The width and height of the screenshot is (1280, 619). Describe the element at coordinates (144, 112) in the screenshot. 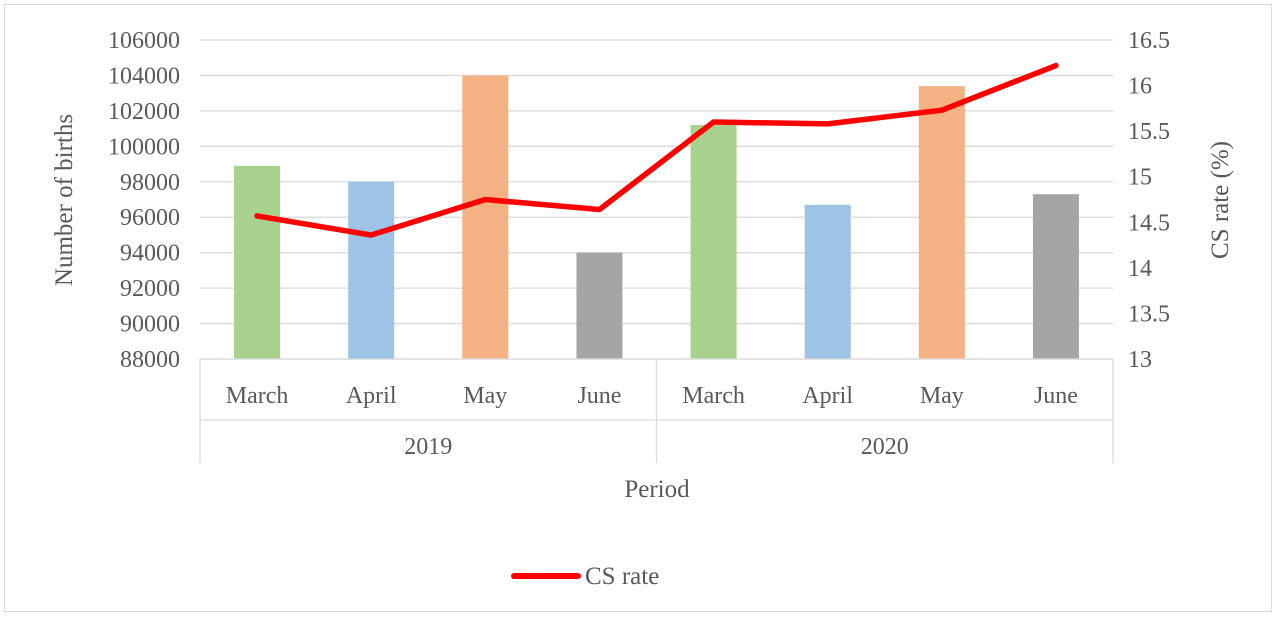

I see `y-tick-label: 102000` at that location.